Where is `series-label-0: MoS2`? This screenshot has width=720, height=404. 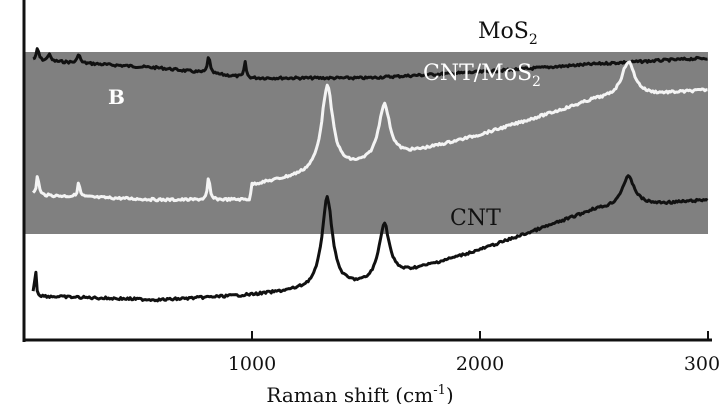 series-label-0: MoS2 is located at coordinates (508, 33).